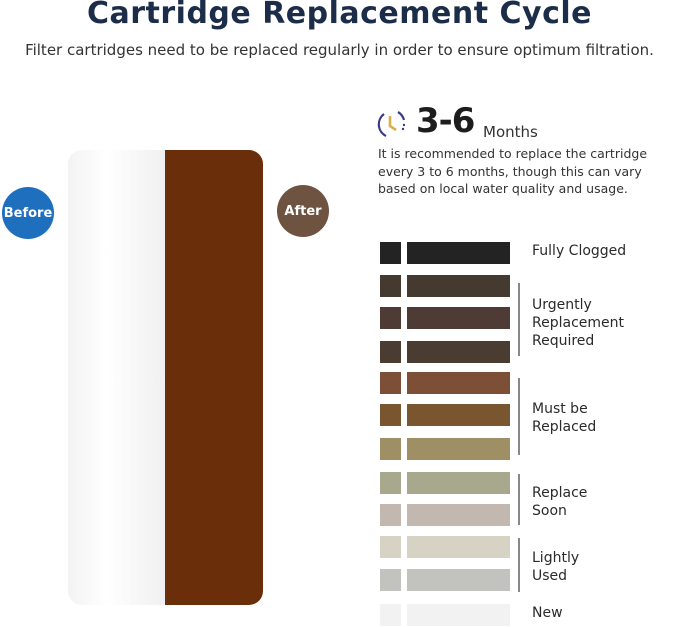  What do you see at coordinates (547, 613) in the screenshot?
I see `label-new: New` at bounding box center [547, 613].